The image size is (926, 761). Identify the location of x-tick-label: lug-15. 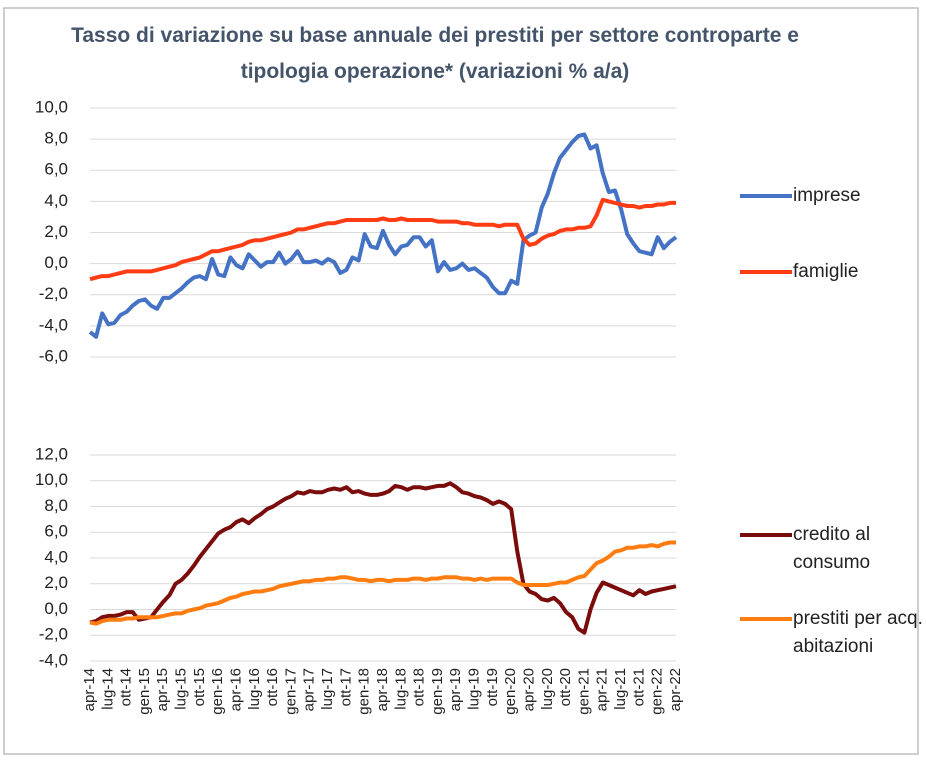
(181, 689).